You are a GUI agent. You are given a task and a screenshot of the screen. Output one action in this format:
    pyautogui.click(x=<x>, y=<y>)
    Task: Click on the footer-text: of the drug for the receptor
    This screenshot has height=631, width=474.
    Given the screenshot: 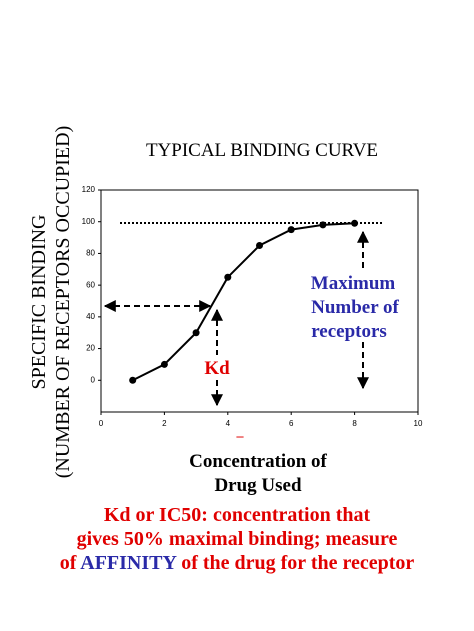 What is the action you would take?
    pyautogui.click(x=295, y=563)
    